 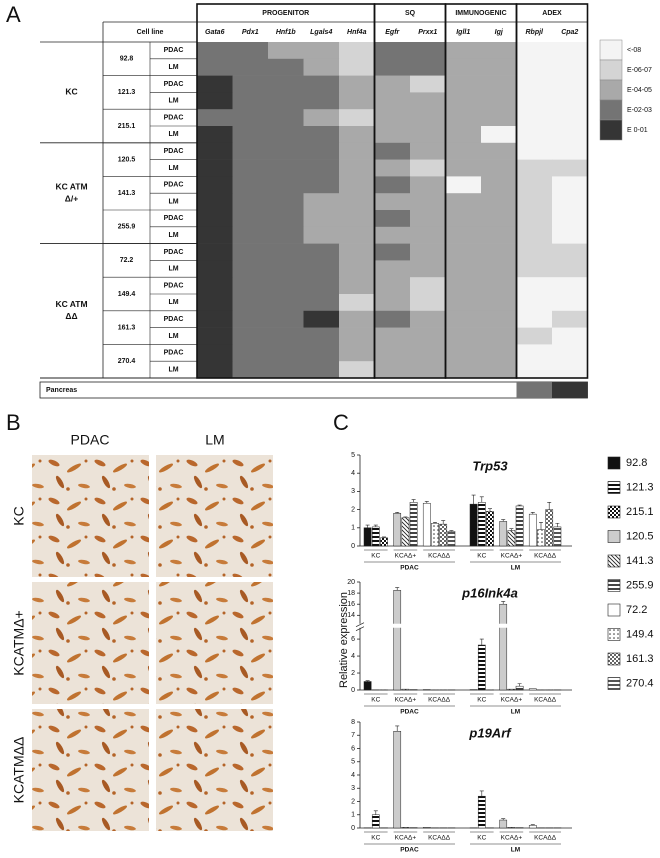 I want to click on subgroup-label: KC, so click(x=375, y=700).